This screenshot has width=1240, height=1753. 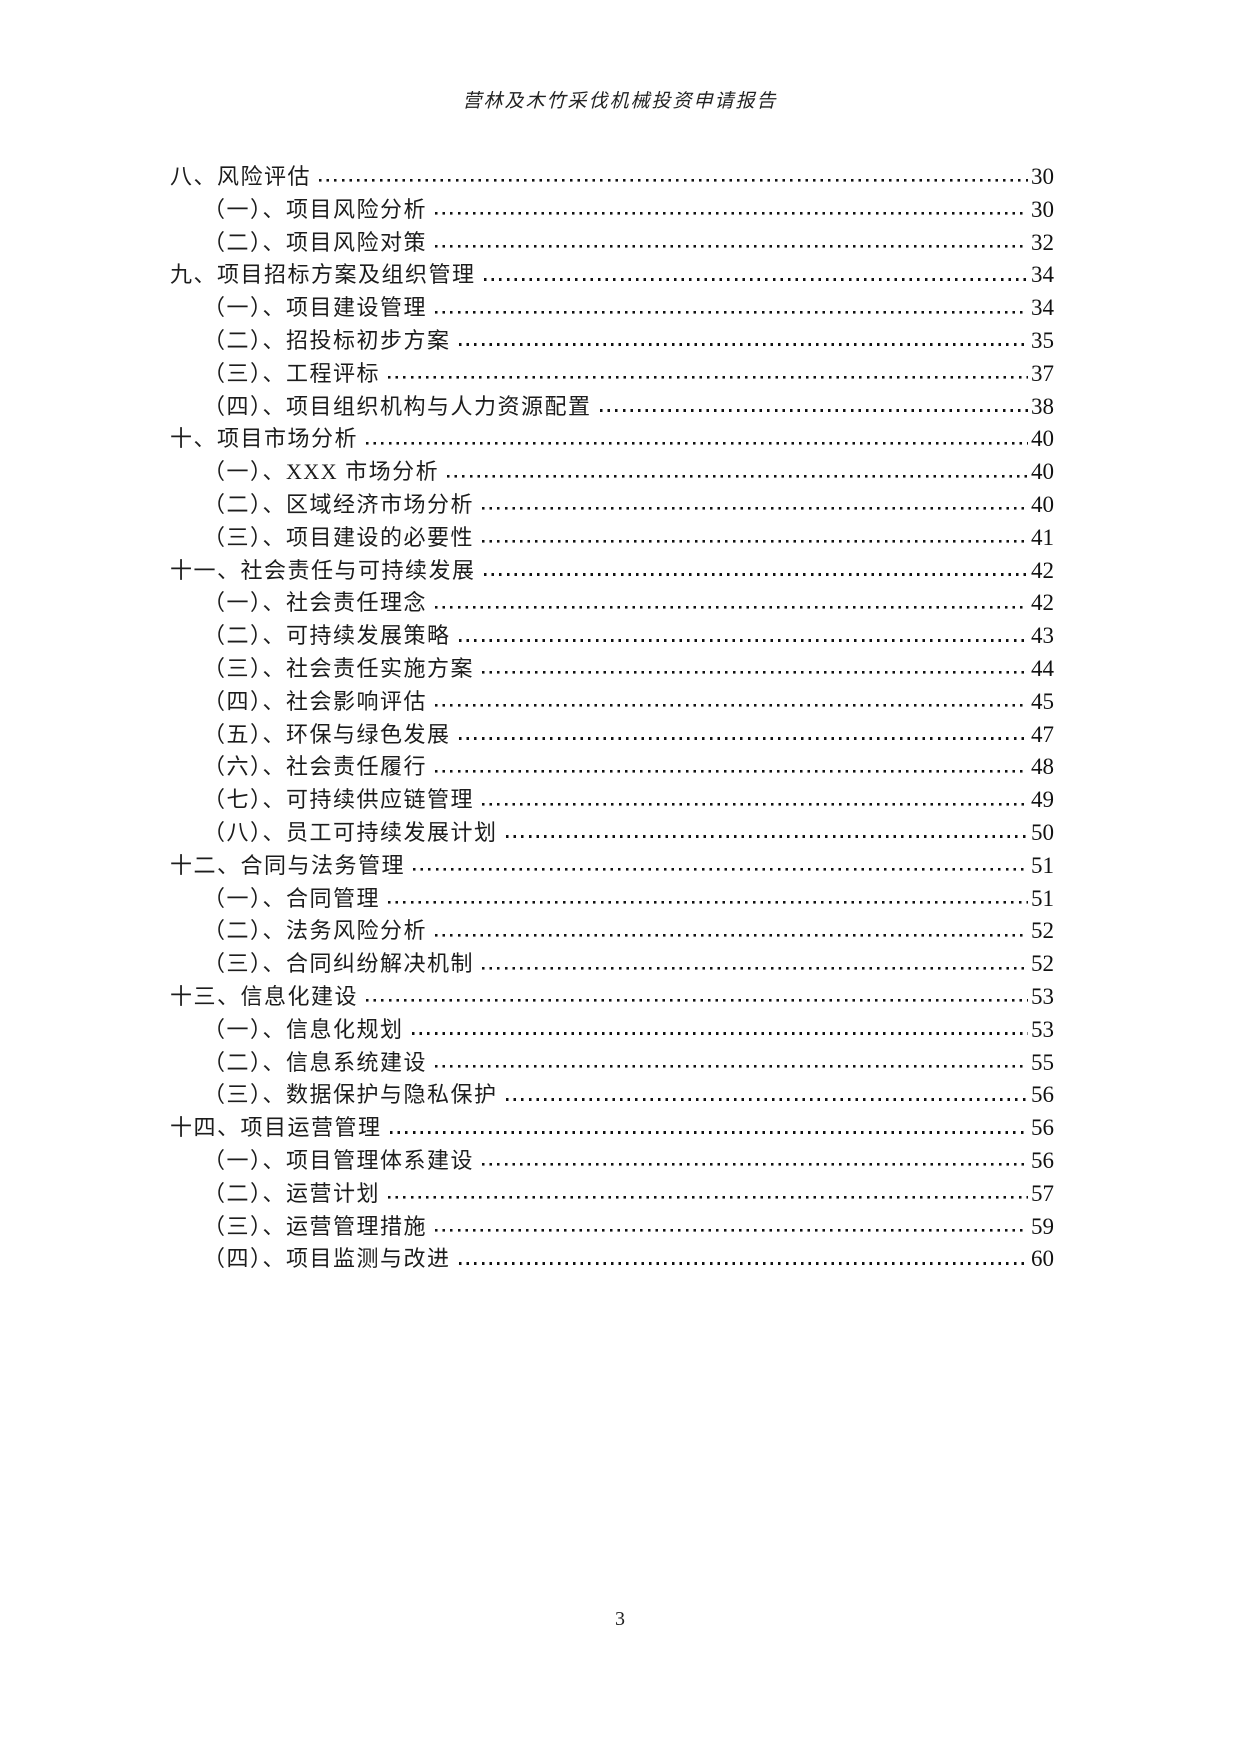 I want to click on toc-entry-page-number: 52, so click(x=1042, y=964).